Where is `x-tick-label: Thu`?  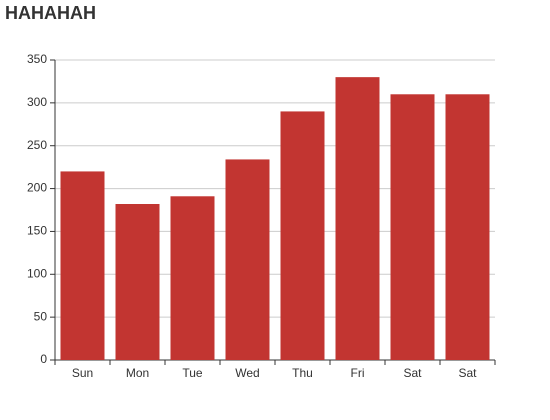 x-tick-label: Thu is located at coordinates (302, 373).